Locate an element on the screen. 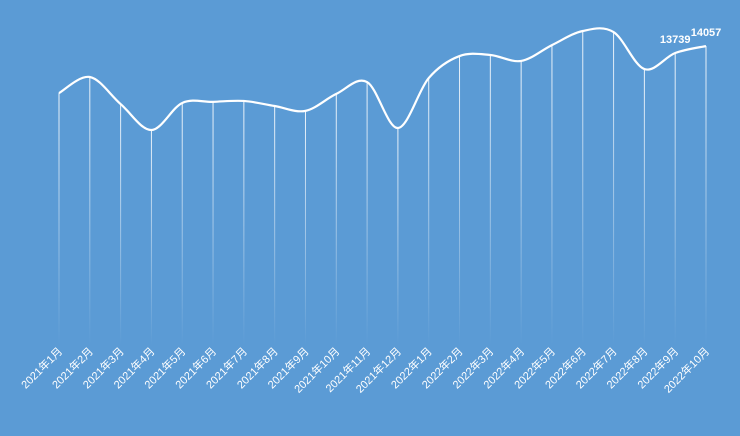 This screenshot has height=436, width=740. data-label: 13739 is located at coordinates (675, 40).